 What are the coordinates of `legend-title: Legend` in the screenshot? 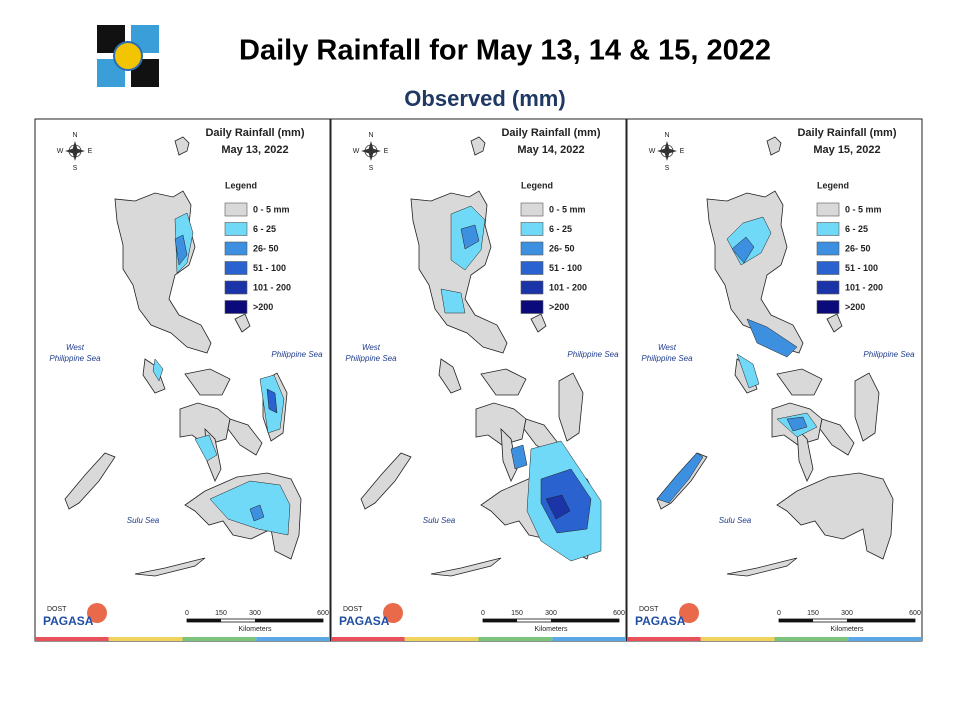 It's located at (537, 185).